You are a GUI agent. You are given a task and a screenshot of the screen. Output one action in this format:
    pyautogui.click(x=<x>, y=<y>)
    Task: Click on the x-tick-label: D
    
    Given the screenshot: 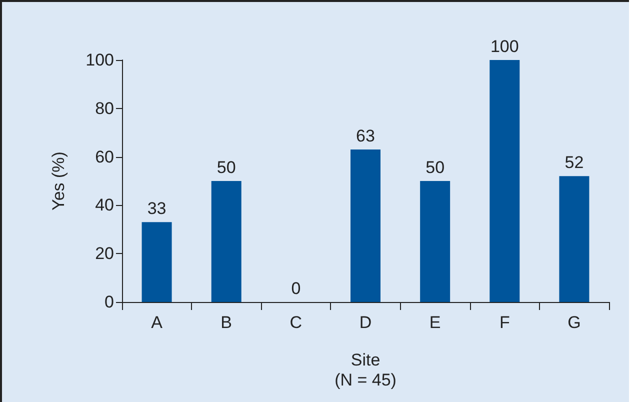 What is the action you would take?
    pyautogui.click(x=365, y=322)
    